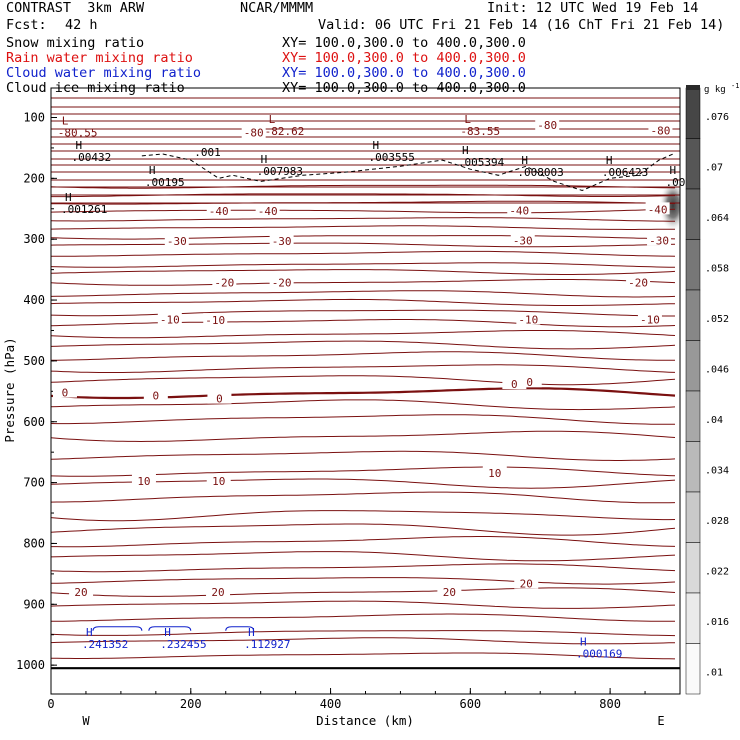  What do you see at coordinates (540, 172) in the screenshot?
I see `cloud-ice-high-value: .008003` at bounding box center [540, 172].